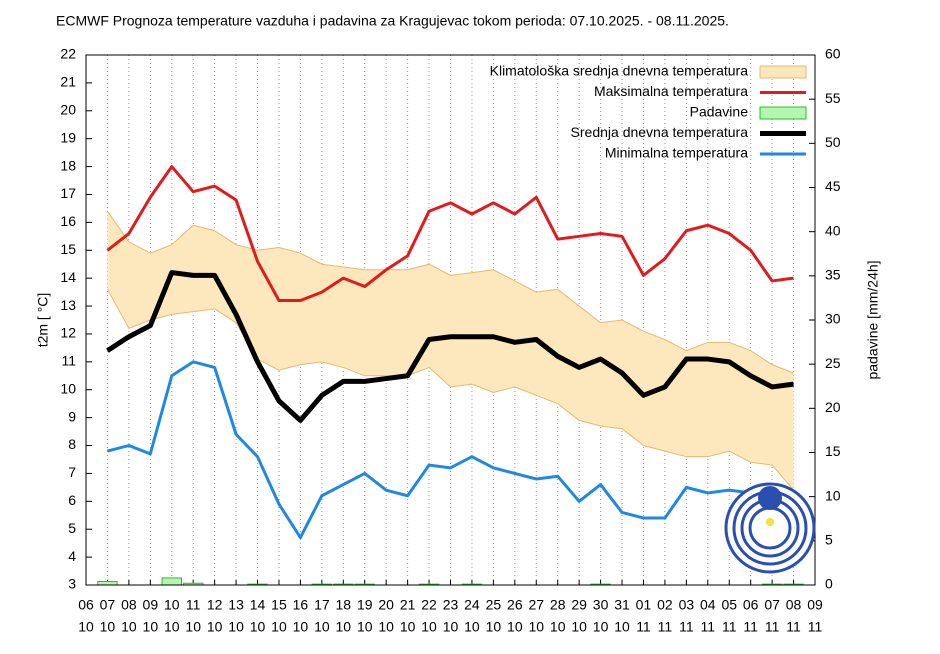 The height and width of the screenshot is (654, 940). What do you see at coordinates (829, 540) in the screenshot?
I see `y2-tick-label: 5` at bounding box center [829, 540].